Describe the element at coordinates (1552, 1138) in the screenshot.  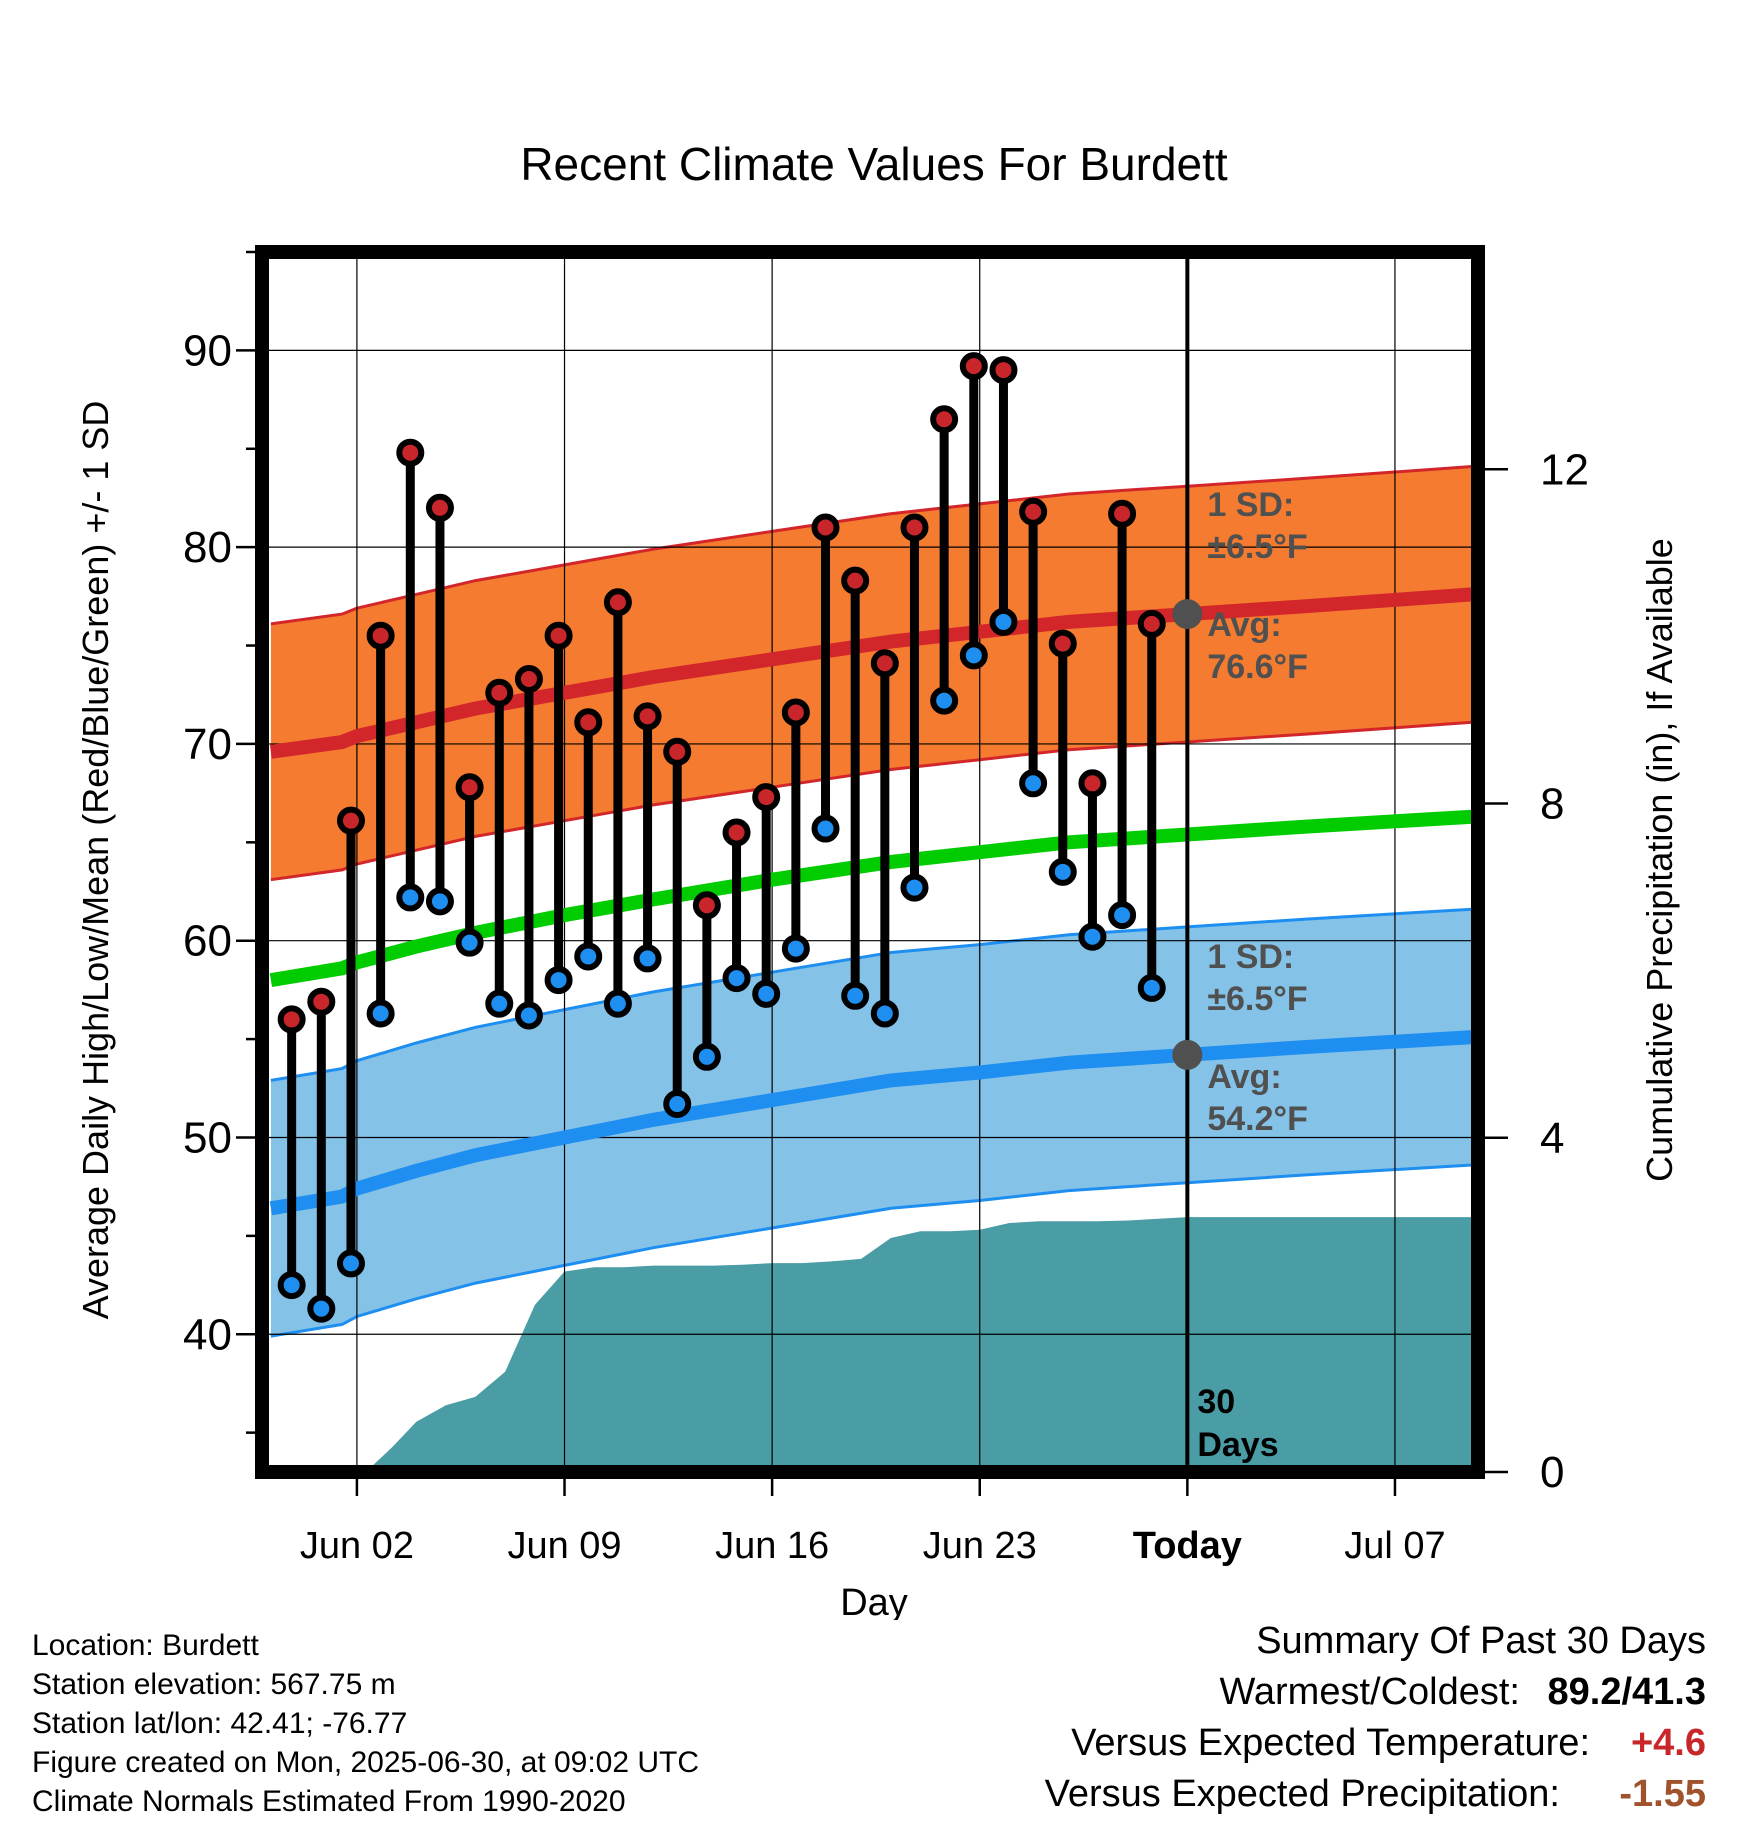
I see `y2-tick-label: 4` at that location.